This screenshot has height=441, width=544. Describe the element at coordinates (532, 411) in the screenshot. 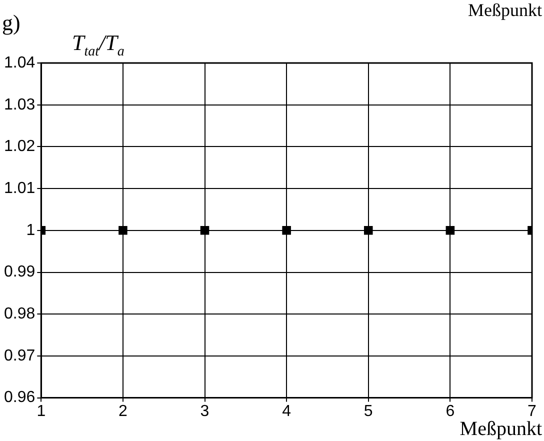

I see `x-tick-label: 7` at that location.